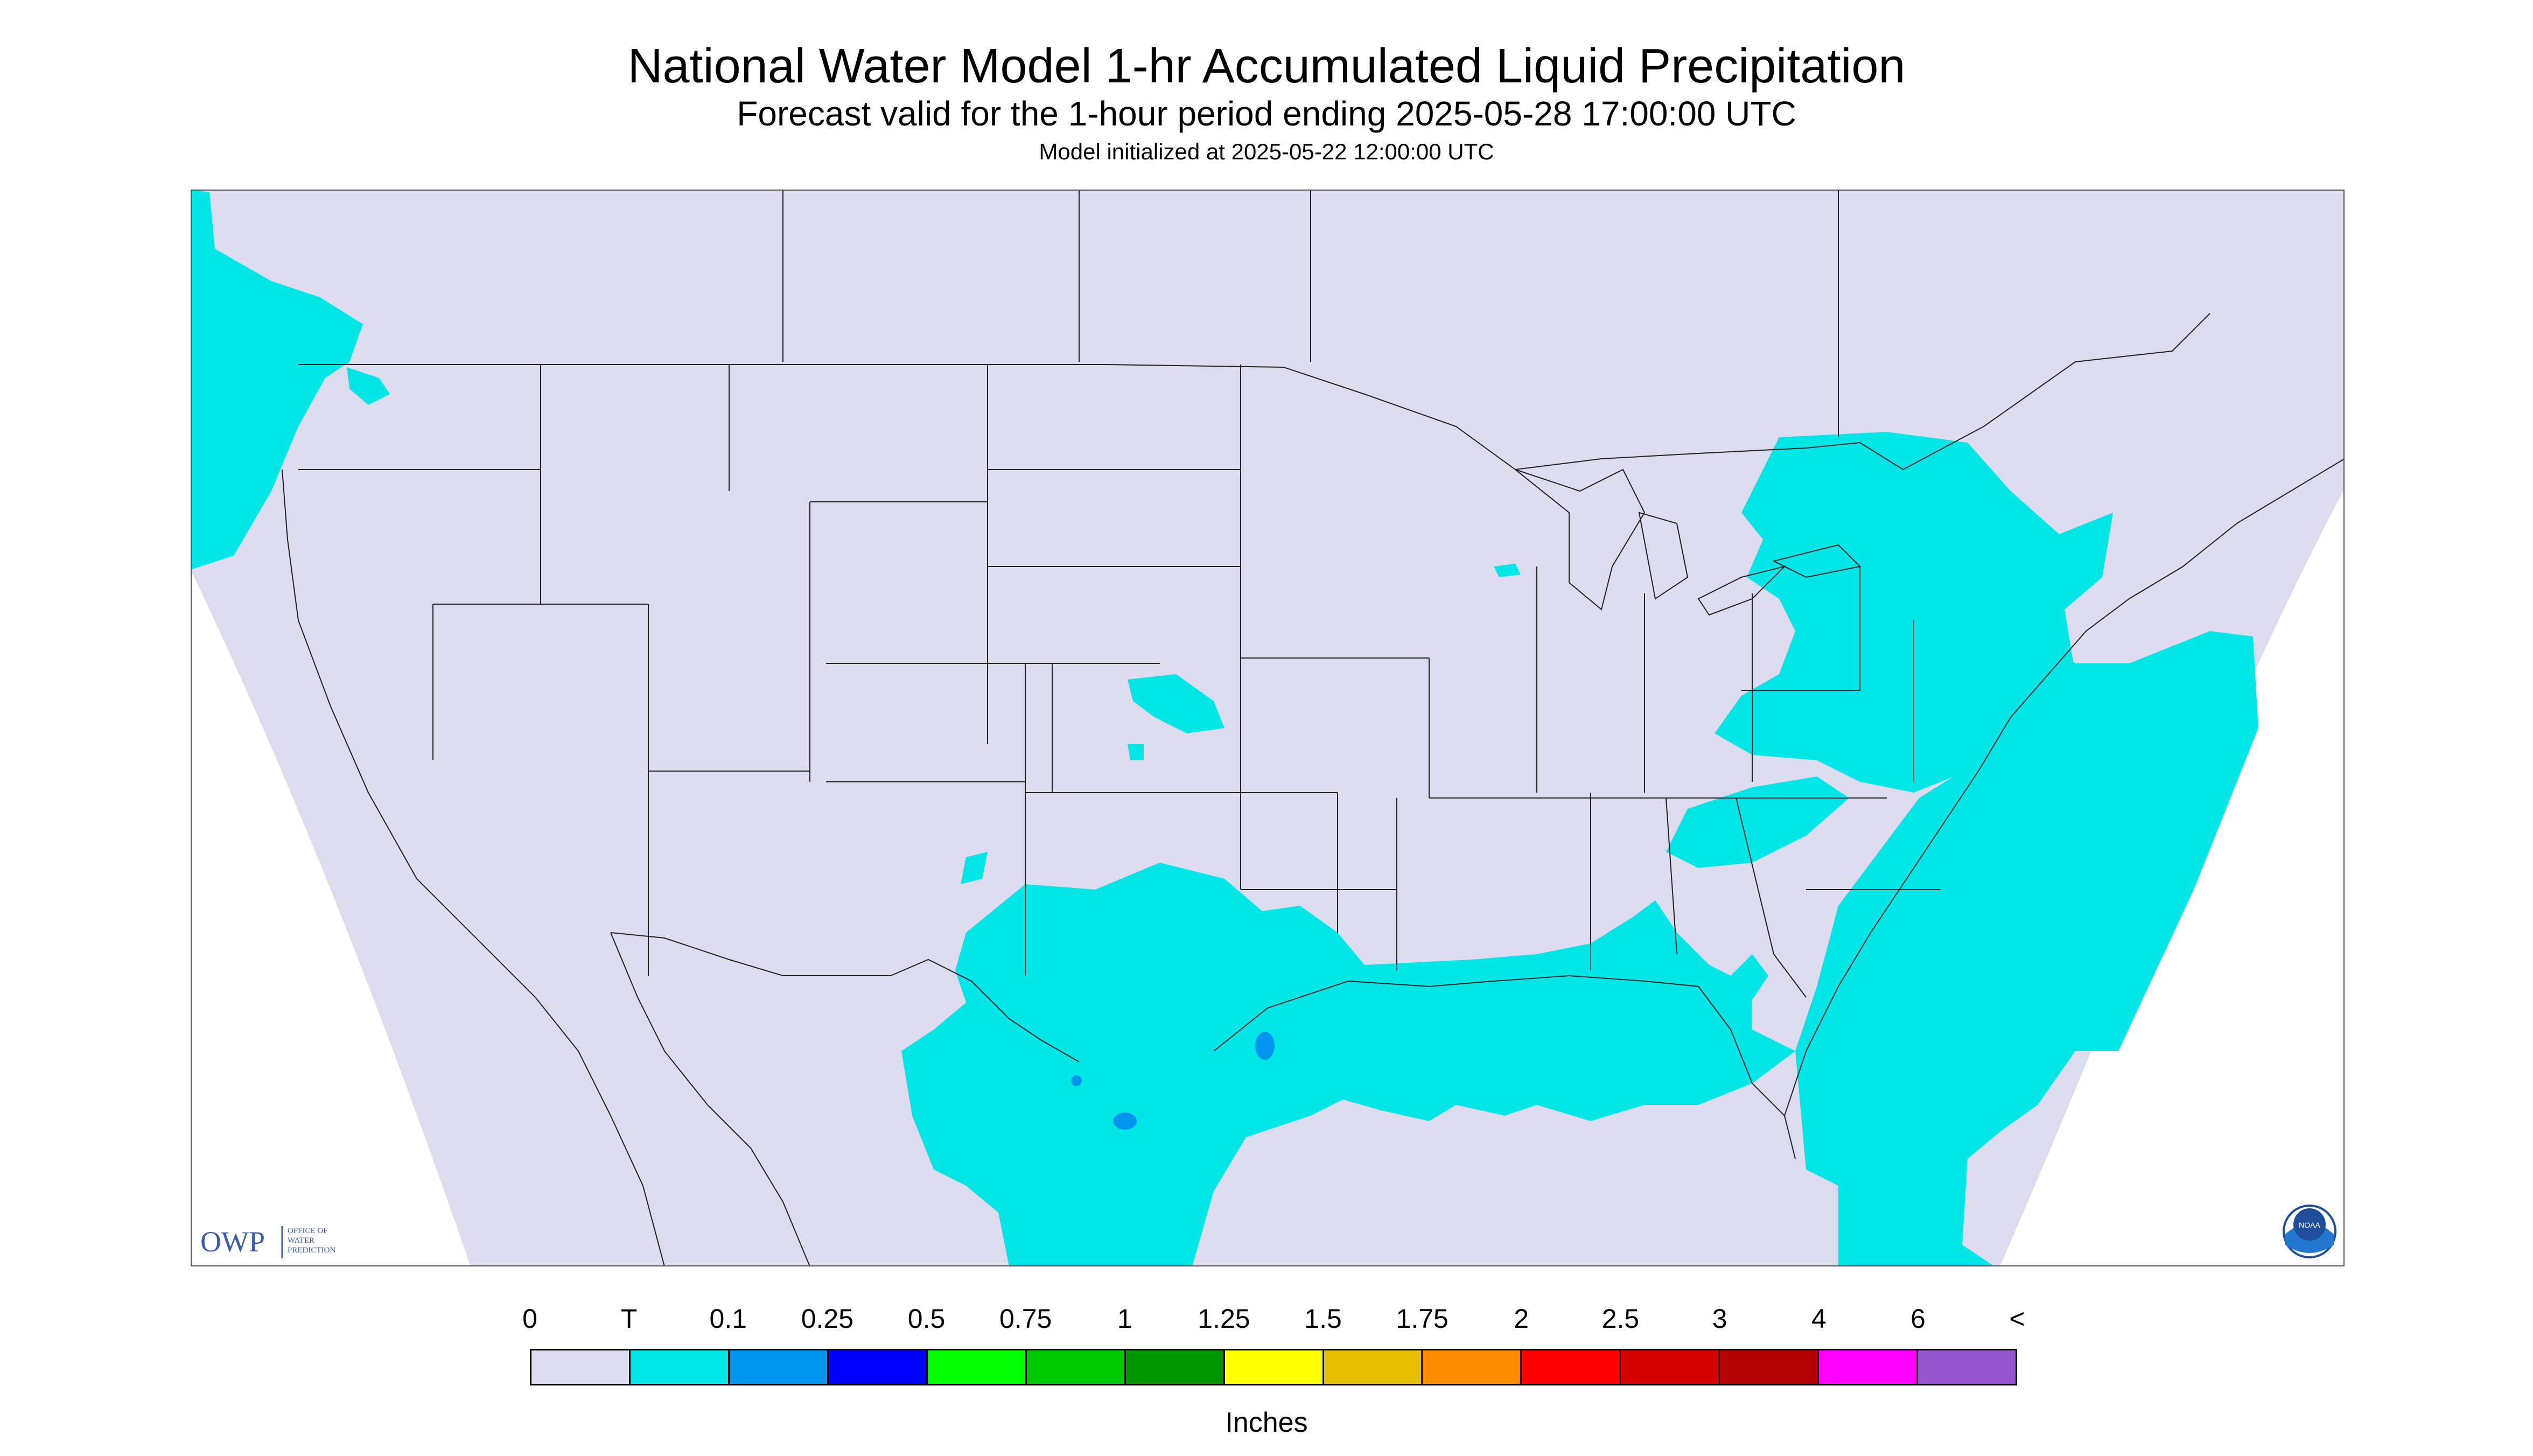  Describe the element at coordinates (1124, 1319) in the screenshot. I see `colorbar-tick-label: 1` at that location.